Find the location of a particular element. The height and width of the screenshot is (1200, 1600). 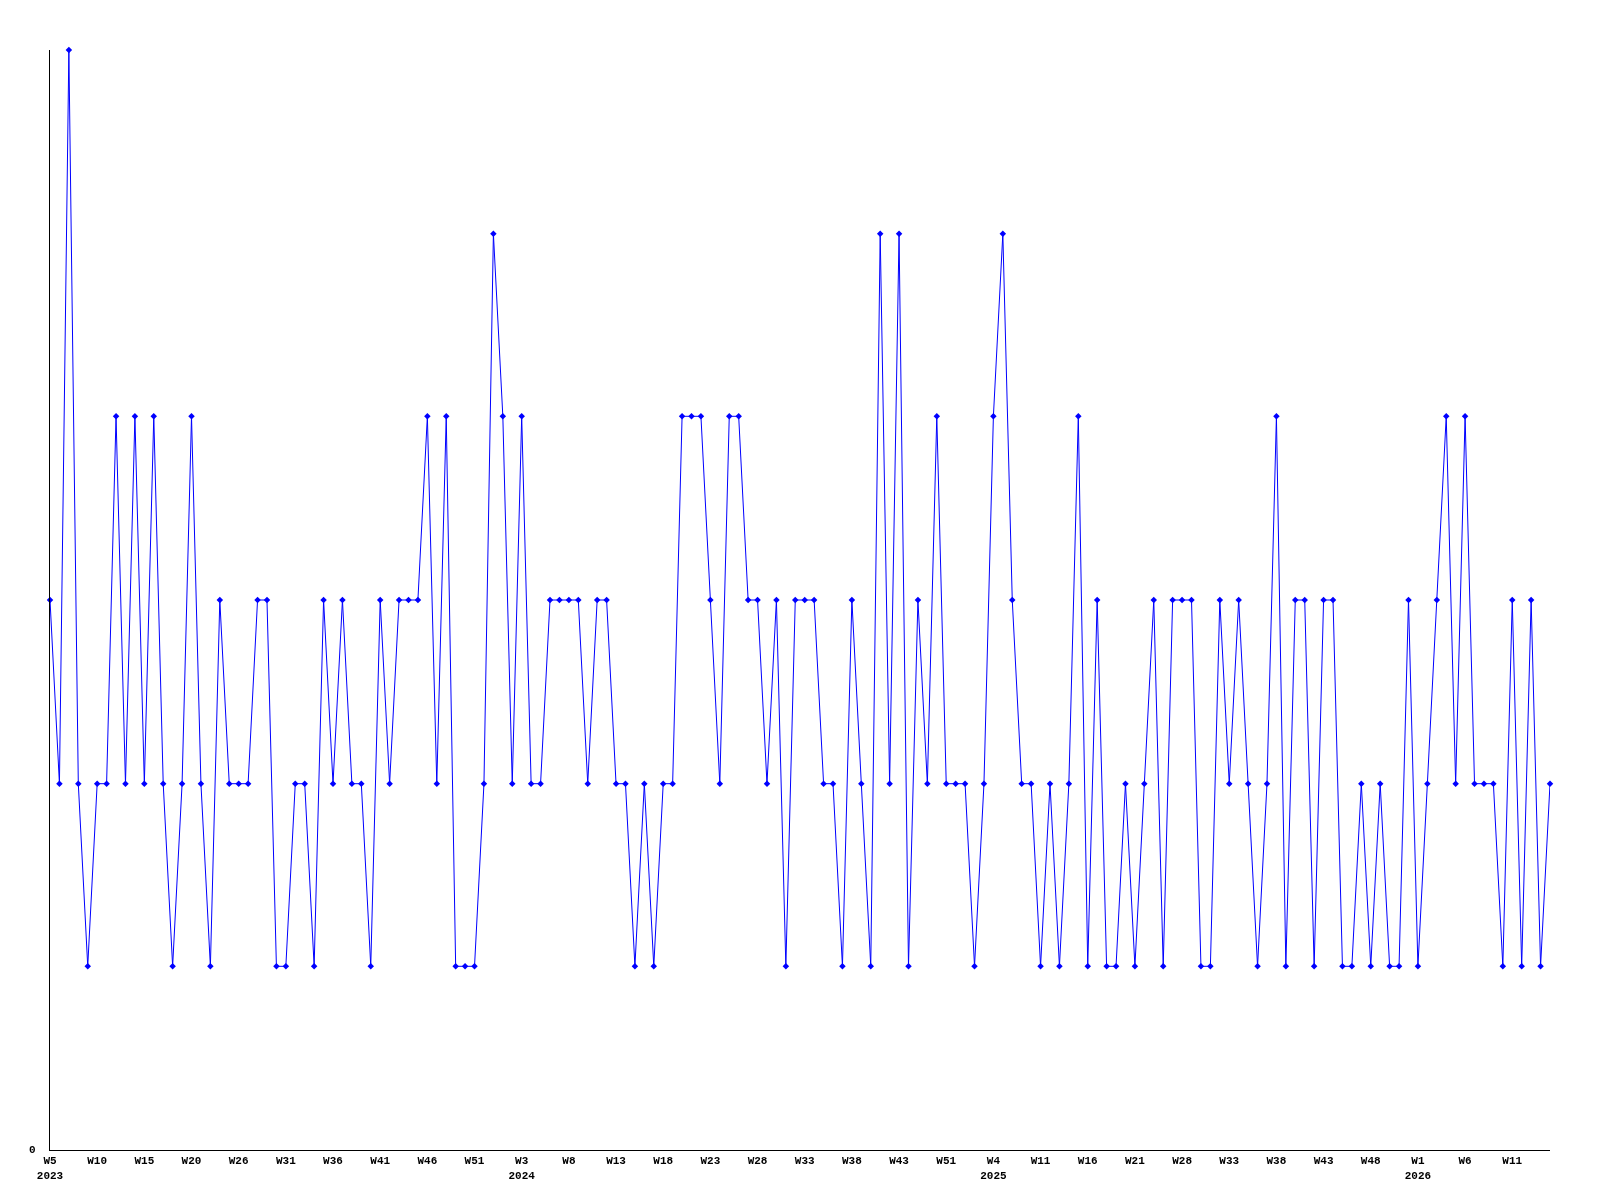

x-tick-label: W3 2024 is located at coordinates (522, 1168).